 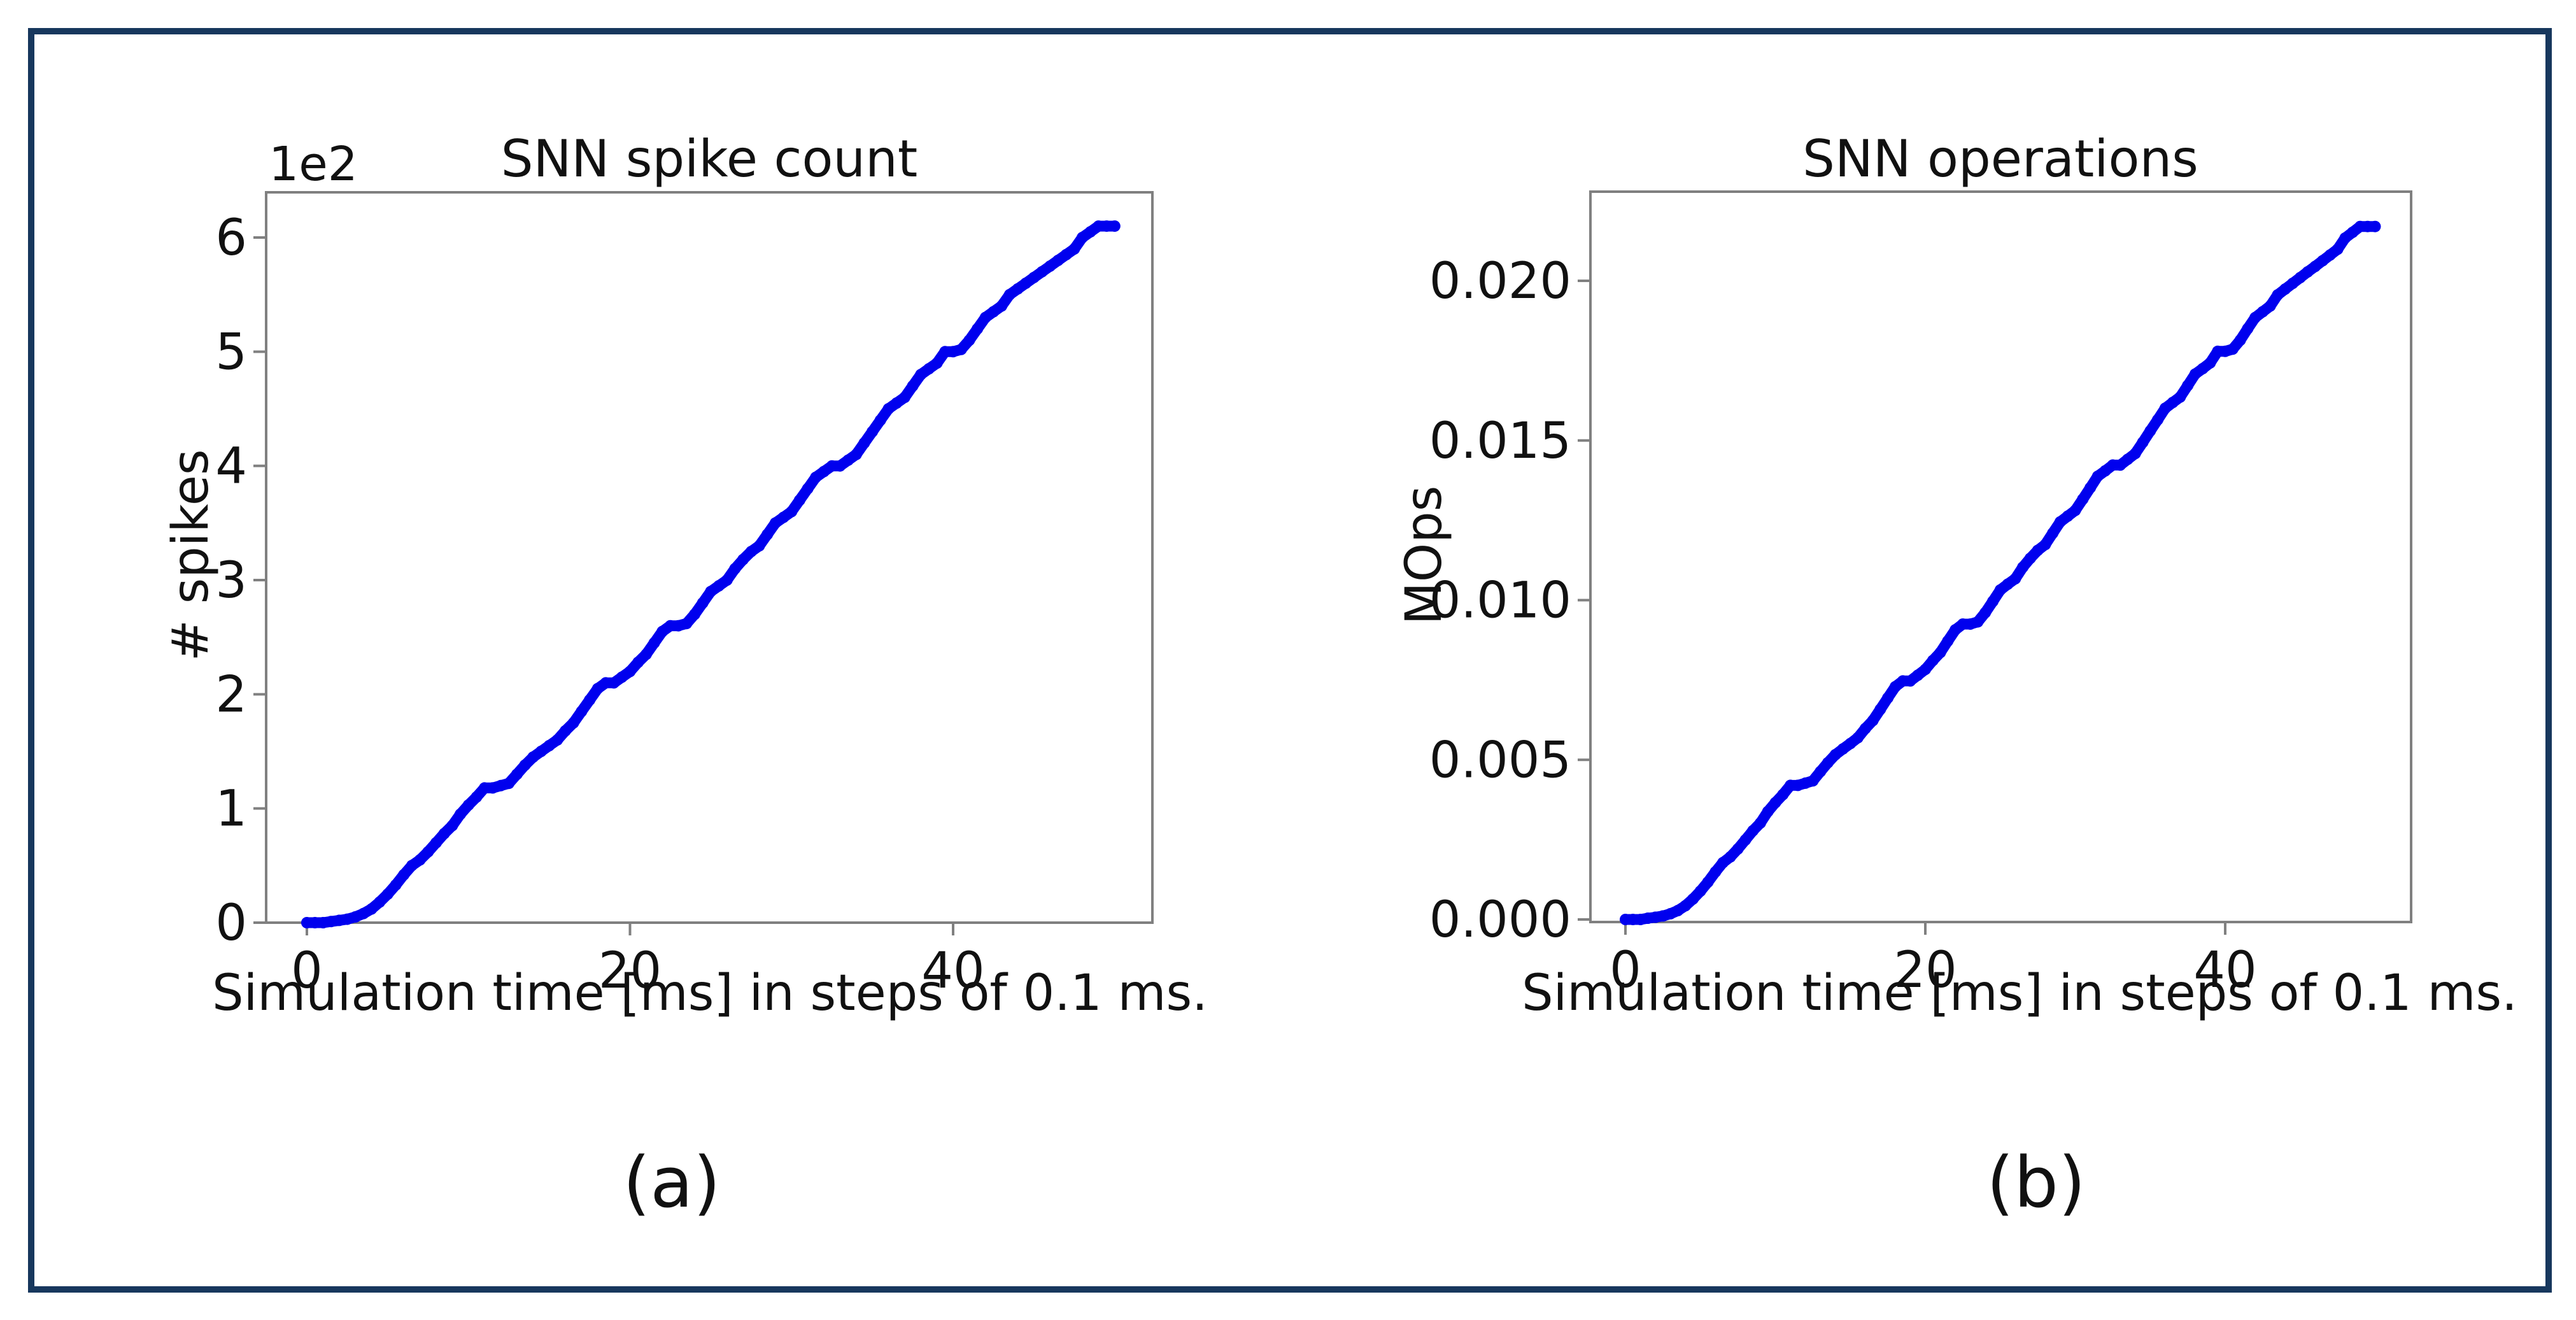 What do you see at coordinates (231, 923) in the screenshot?
I see `y-tick-label: 0` at bounding box center [231, 923].